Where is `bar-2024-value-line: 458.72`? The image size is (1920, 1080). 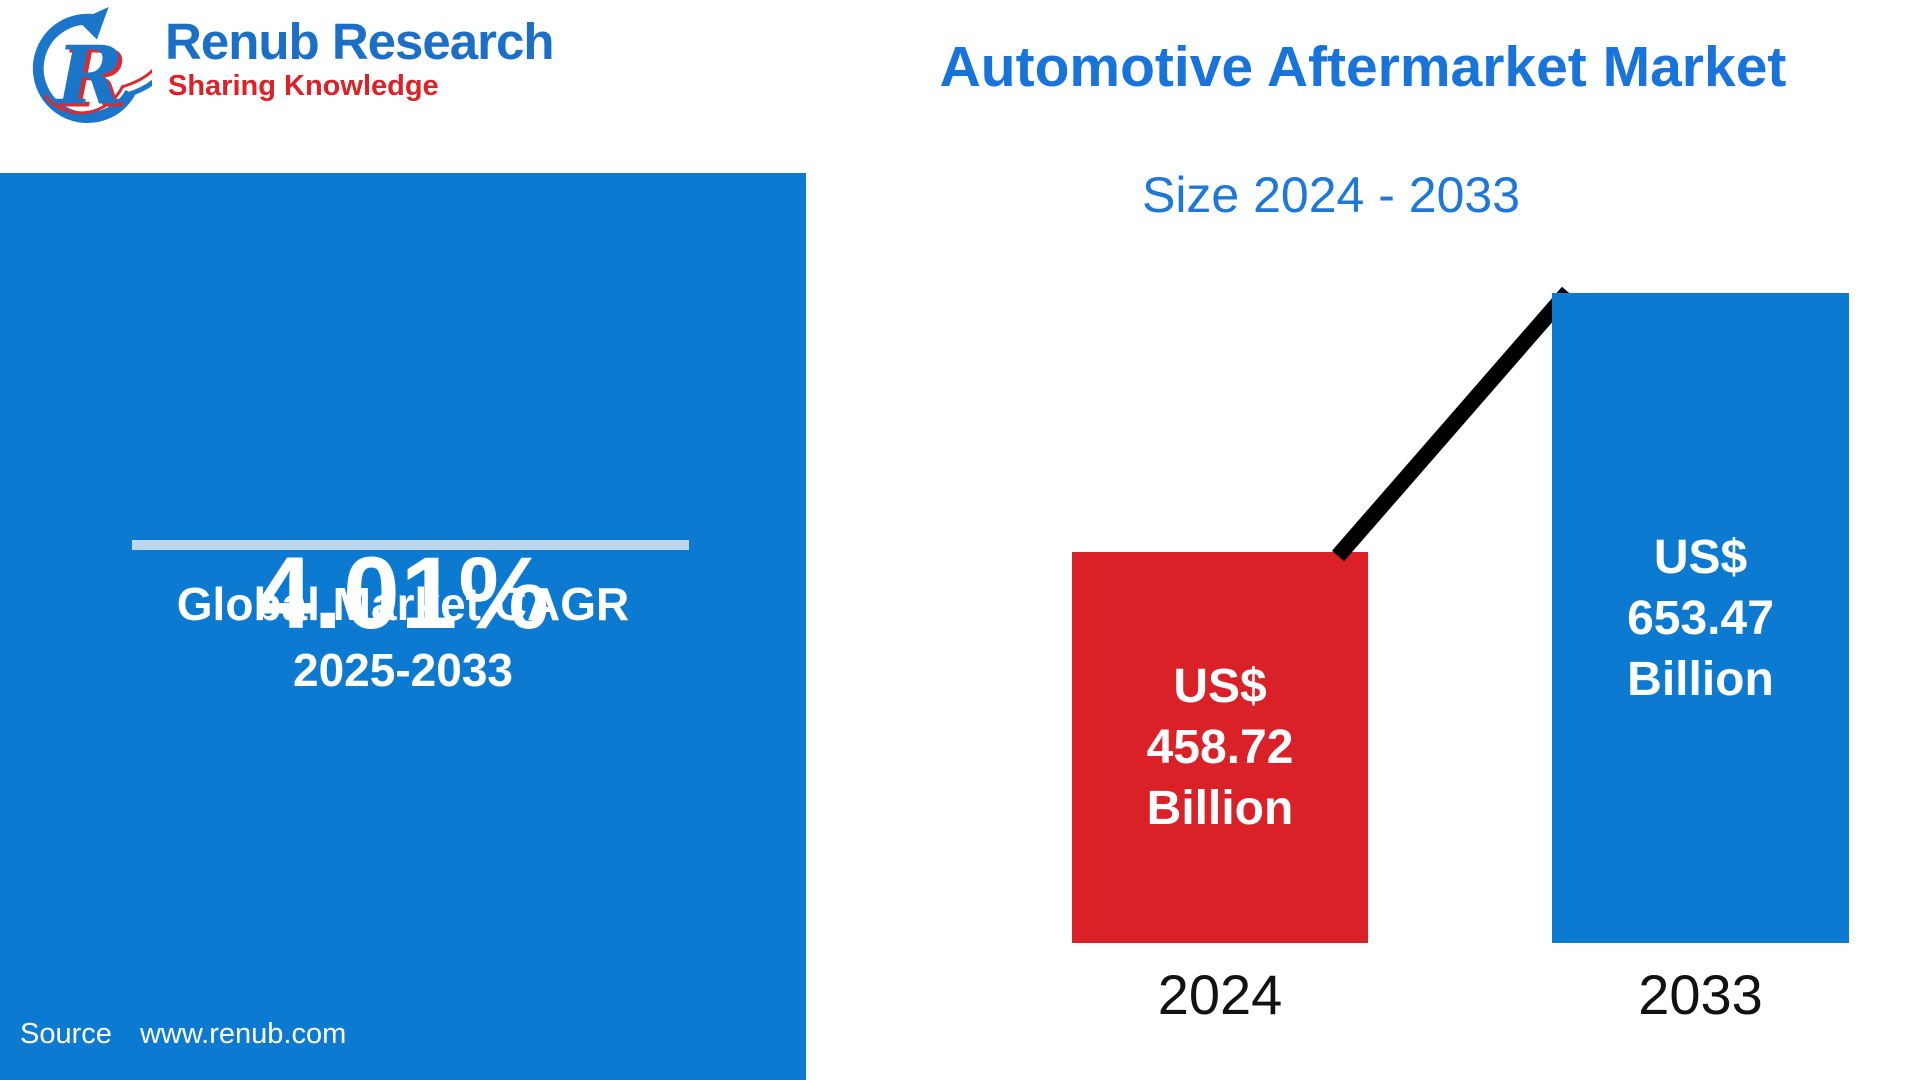 bar-2024-value-line: 458.72 is located at coordinates (1220, 747).